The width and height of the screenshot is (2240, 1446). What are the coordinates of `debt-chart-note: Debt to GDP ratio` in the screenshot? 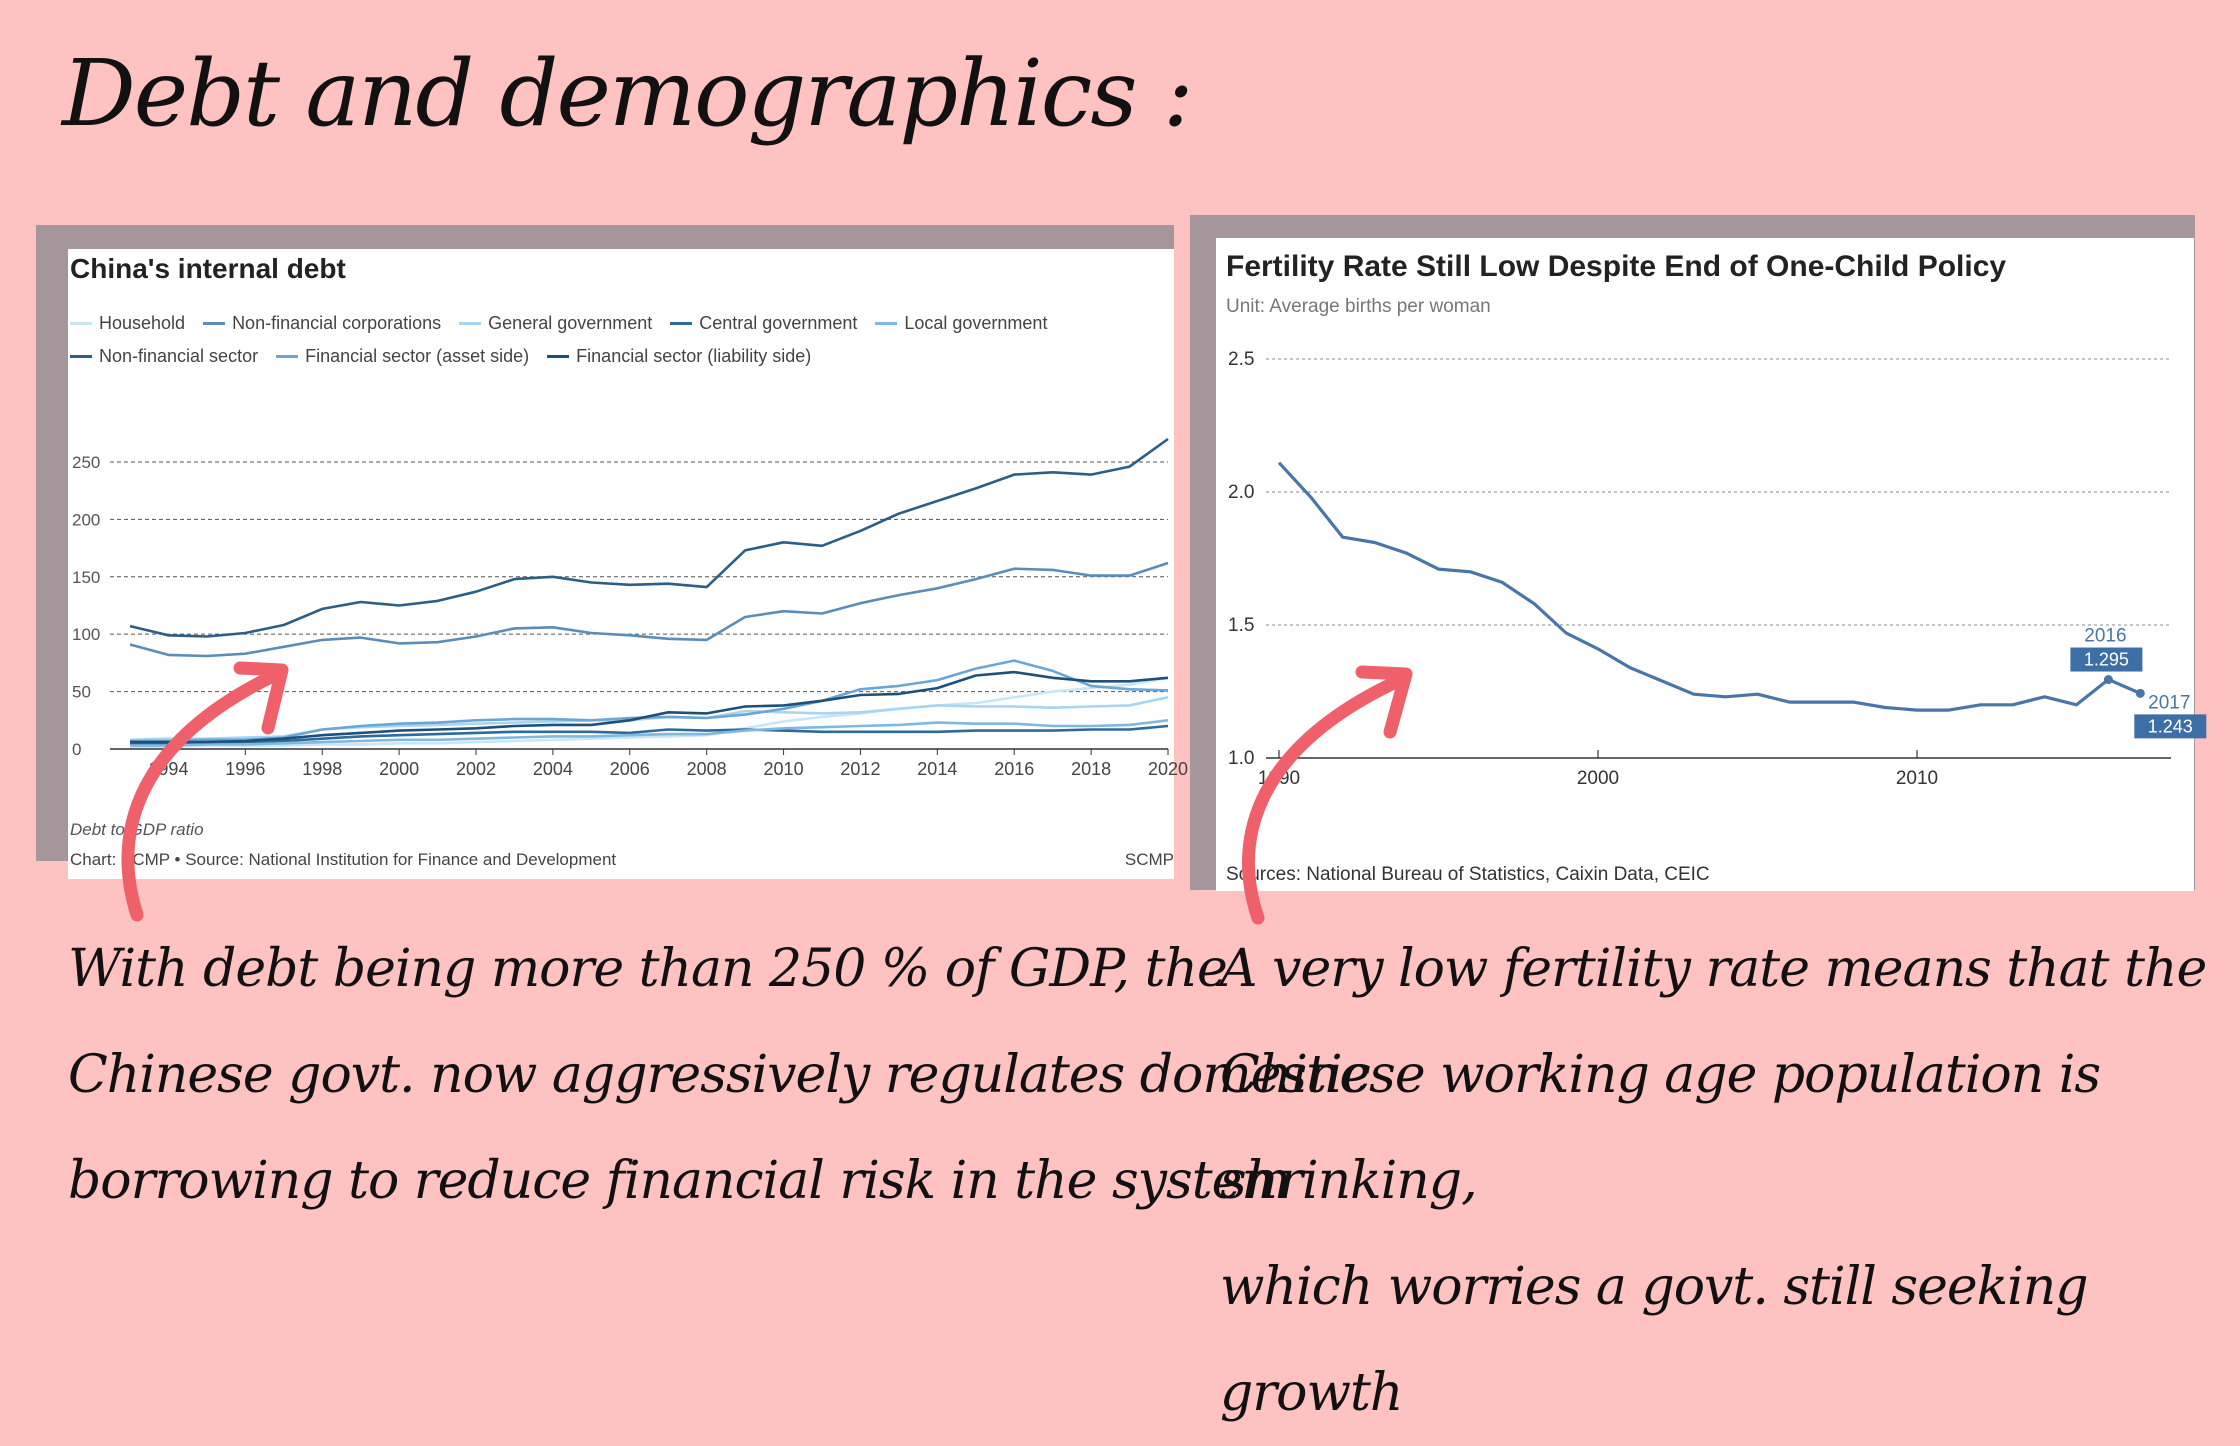 It's located at (137, 829).